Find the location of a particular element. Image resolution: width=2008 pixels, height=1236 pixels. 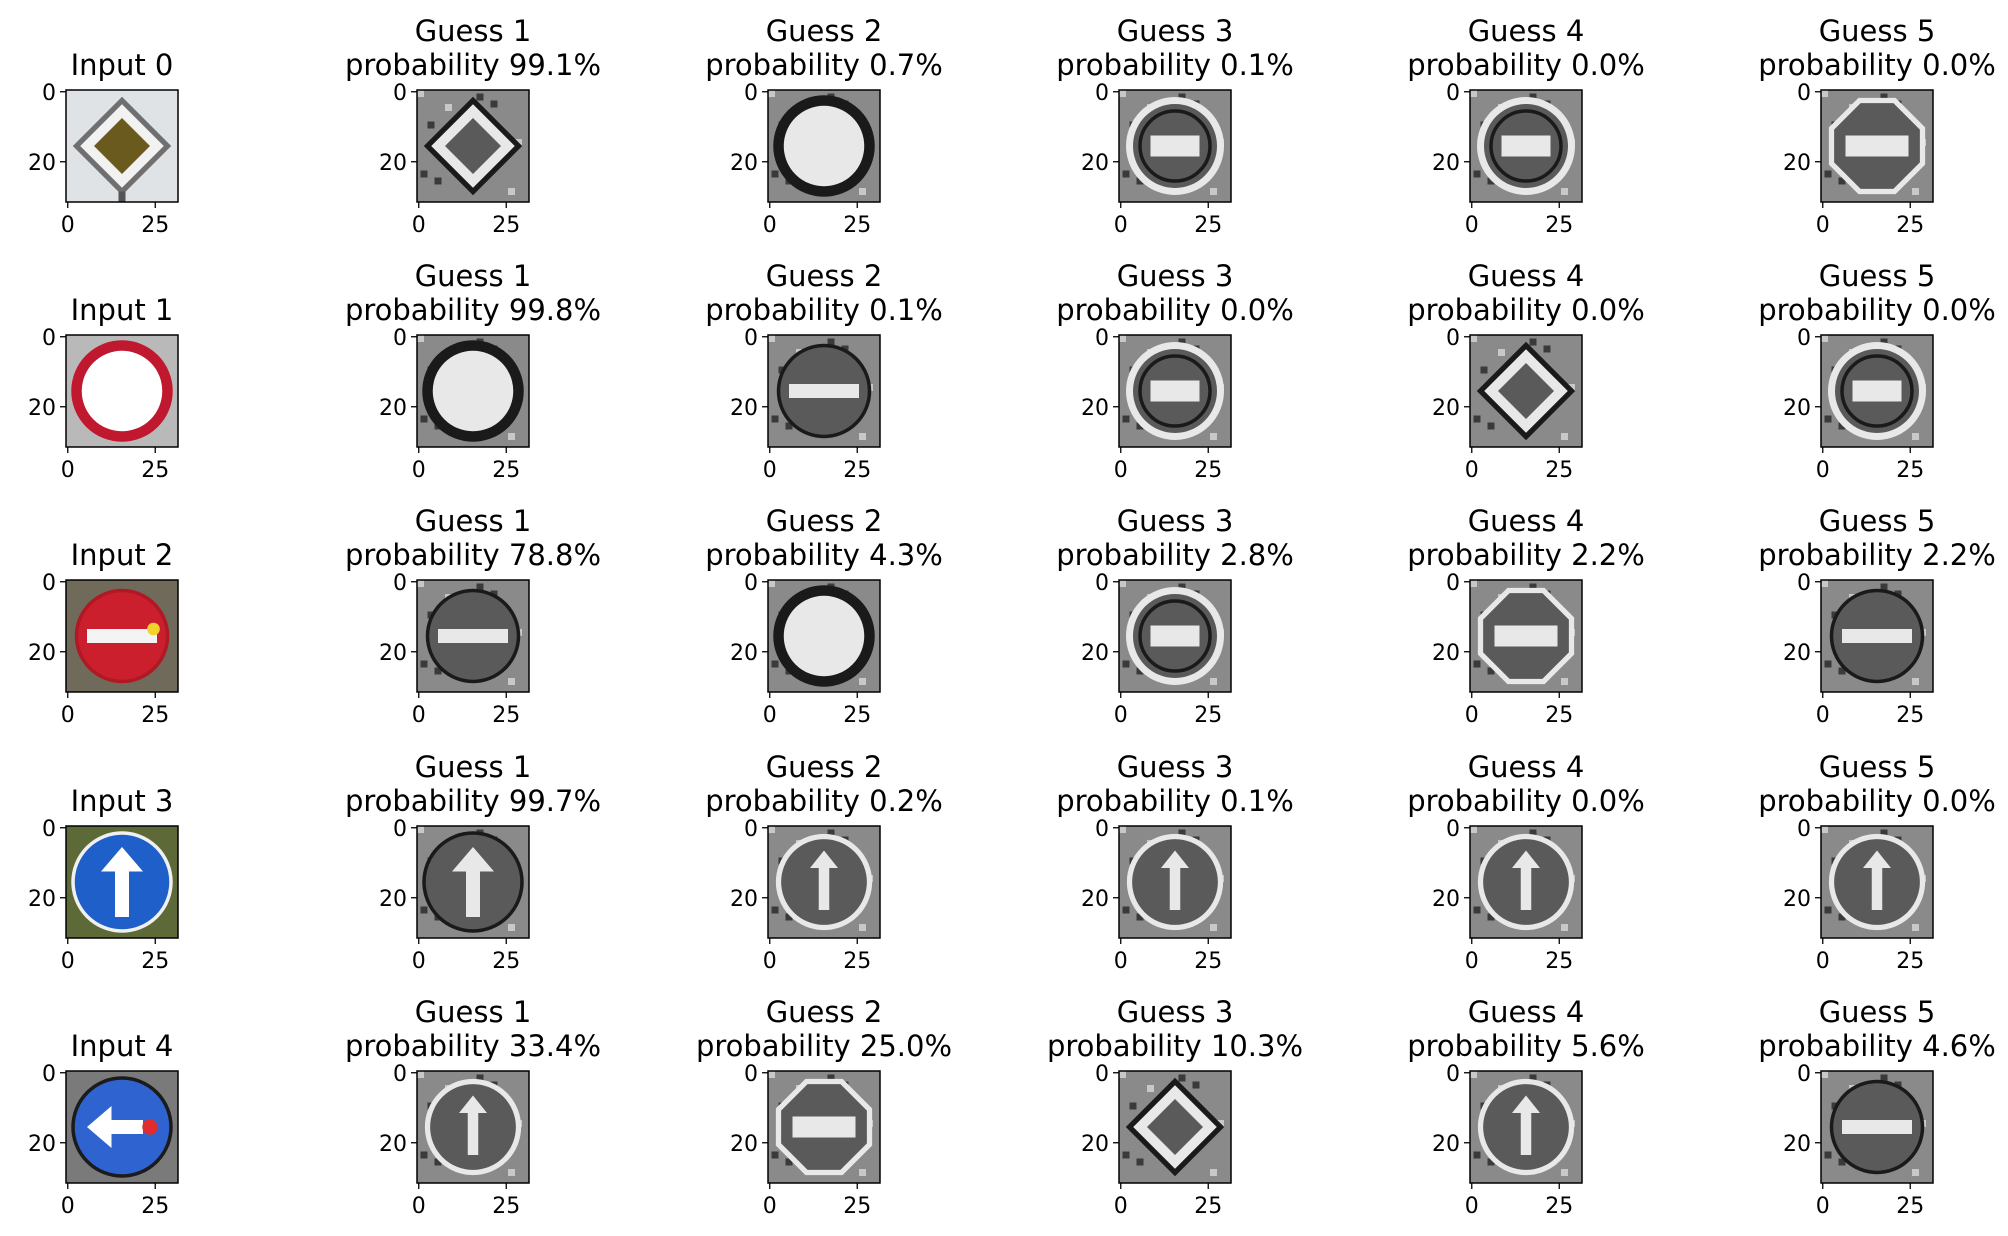

guess-probability: probability 4.3% is located at coordinates (824, 555).